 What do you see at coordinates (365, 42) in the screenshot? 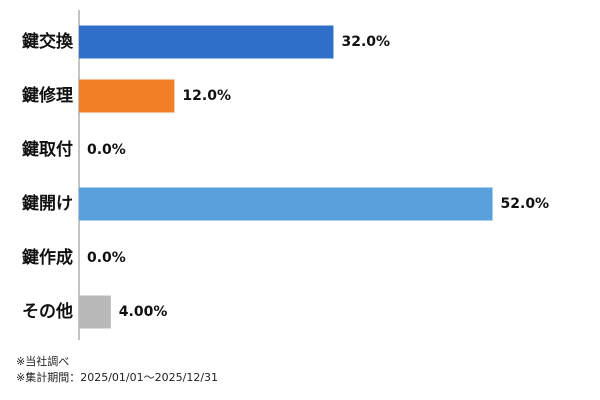
I see `value-label-1: 32.0%` at bounding box center [365, 42].